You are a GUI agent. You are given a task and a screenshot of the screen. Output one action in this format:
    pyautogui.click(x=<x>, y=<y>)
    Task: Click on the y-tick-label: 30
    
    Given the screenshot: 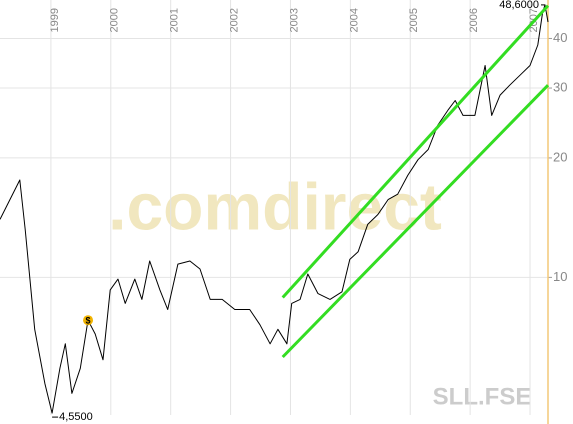 What is the action you would take?
    pyautogui.click(x=560, y=86)
    